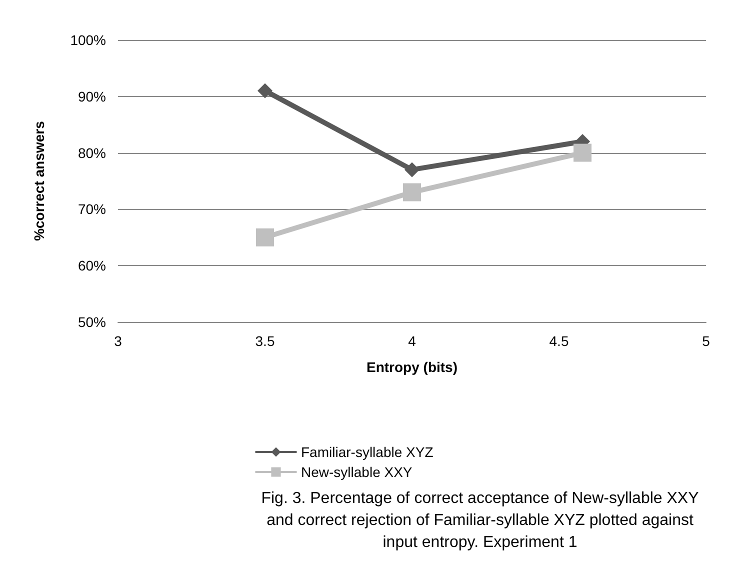  I want to click on x-tick-label: 4.5, so click(559, 341).